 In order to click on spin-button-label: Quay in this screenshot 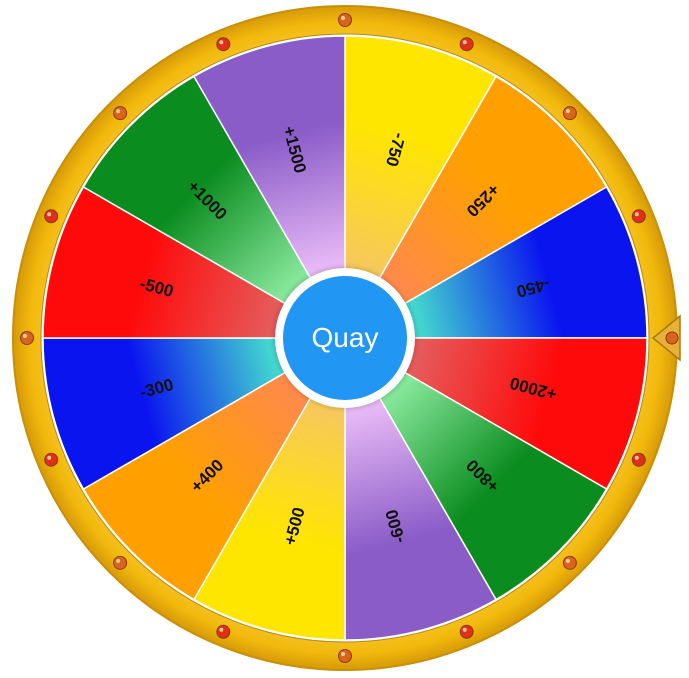, I will do `click(345, 337)`.